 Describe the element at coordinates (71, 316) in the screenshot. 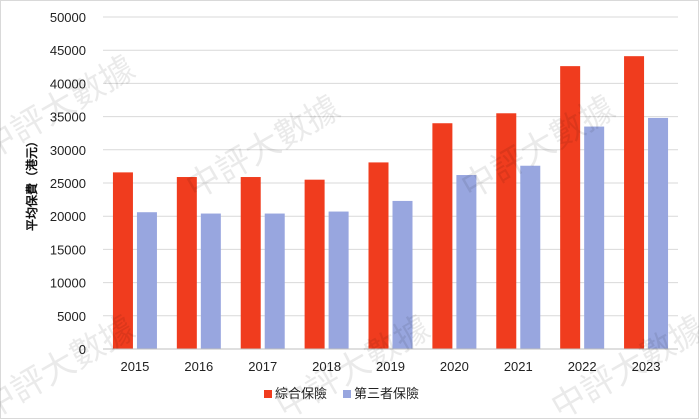

I see `y-tick-label: 5000` at that location.